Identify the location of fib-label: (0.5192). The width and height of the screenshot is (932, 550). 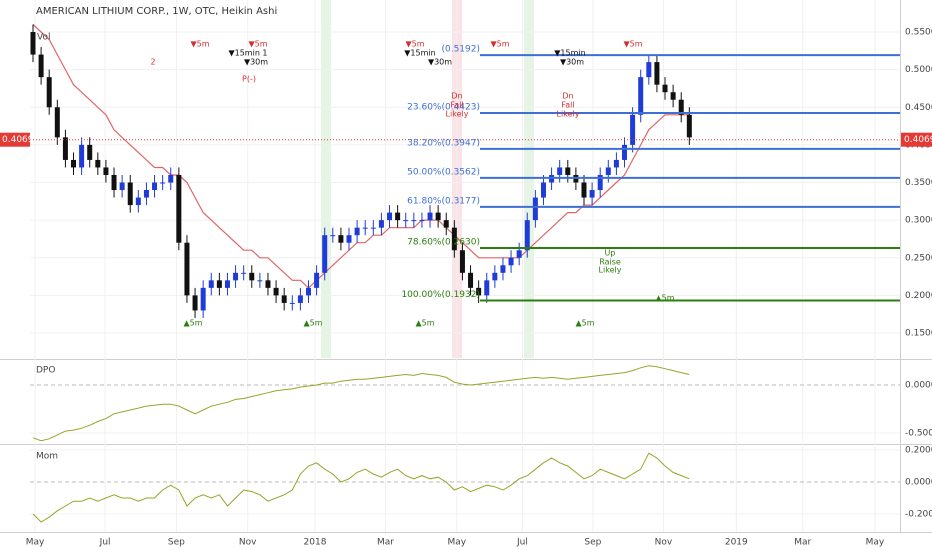
(460, 50).